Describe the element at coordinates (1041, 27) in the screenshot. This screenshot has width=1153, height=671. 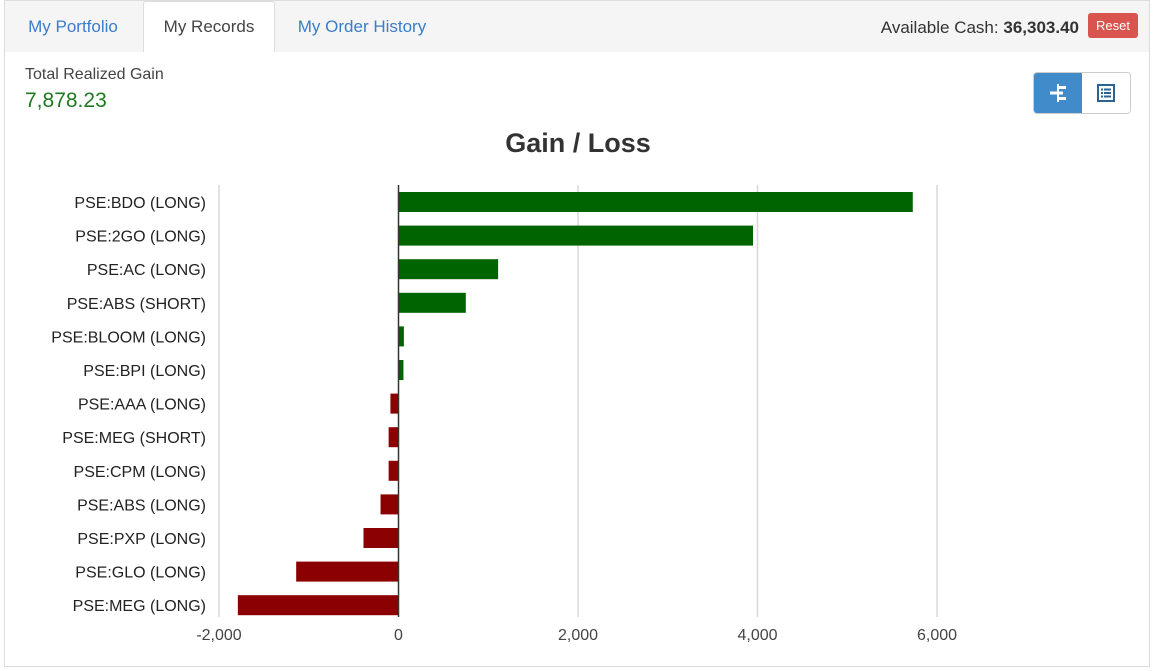
I see `available-cash-value: 36,303.40` at that location.